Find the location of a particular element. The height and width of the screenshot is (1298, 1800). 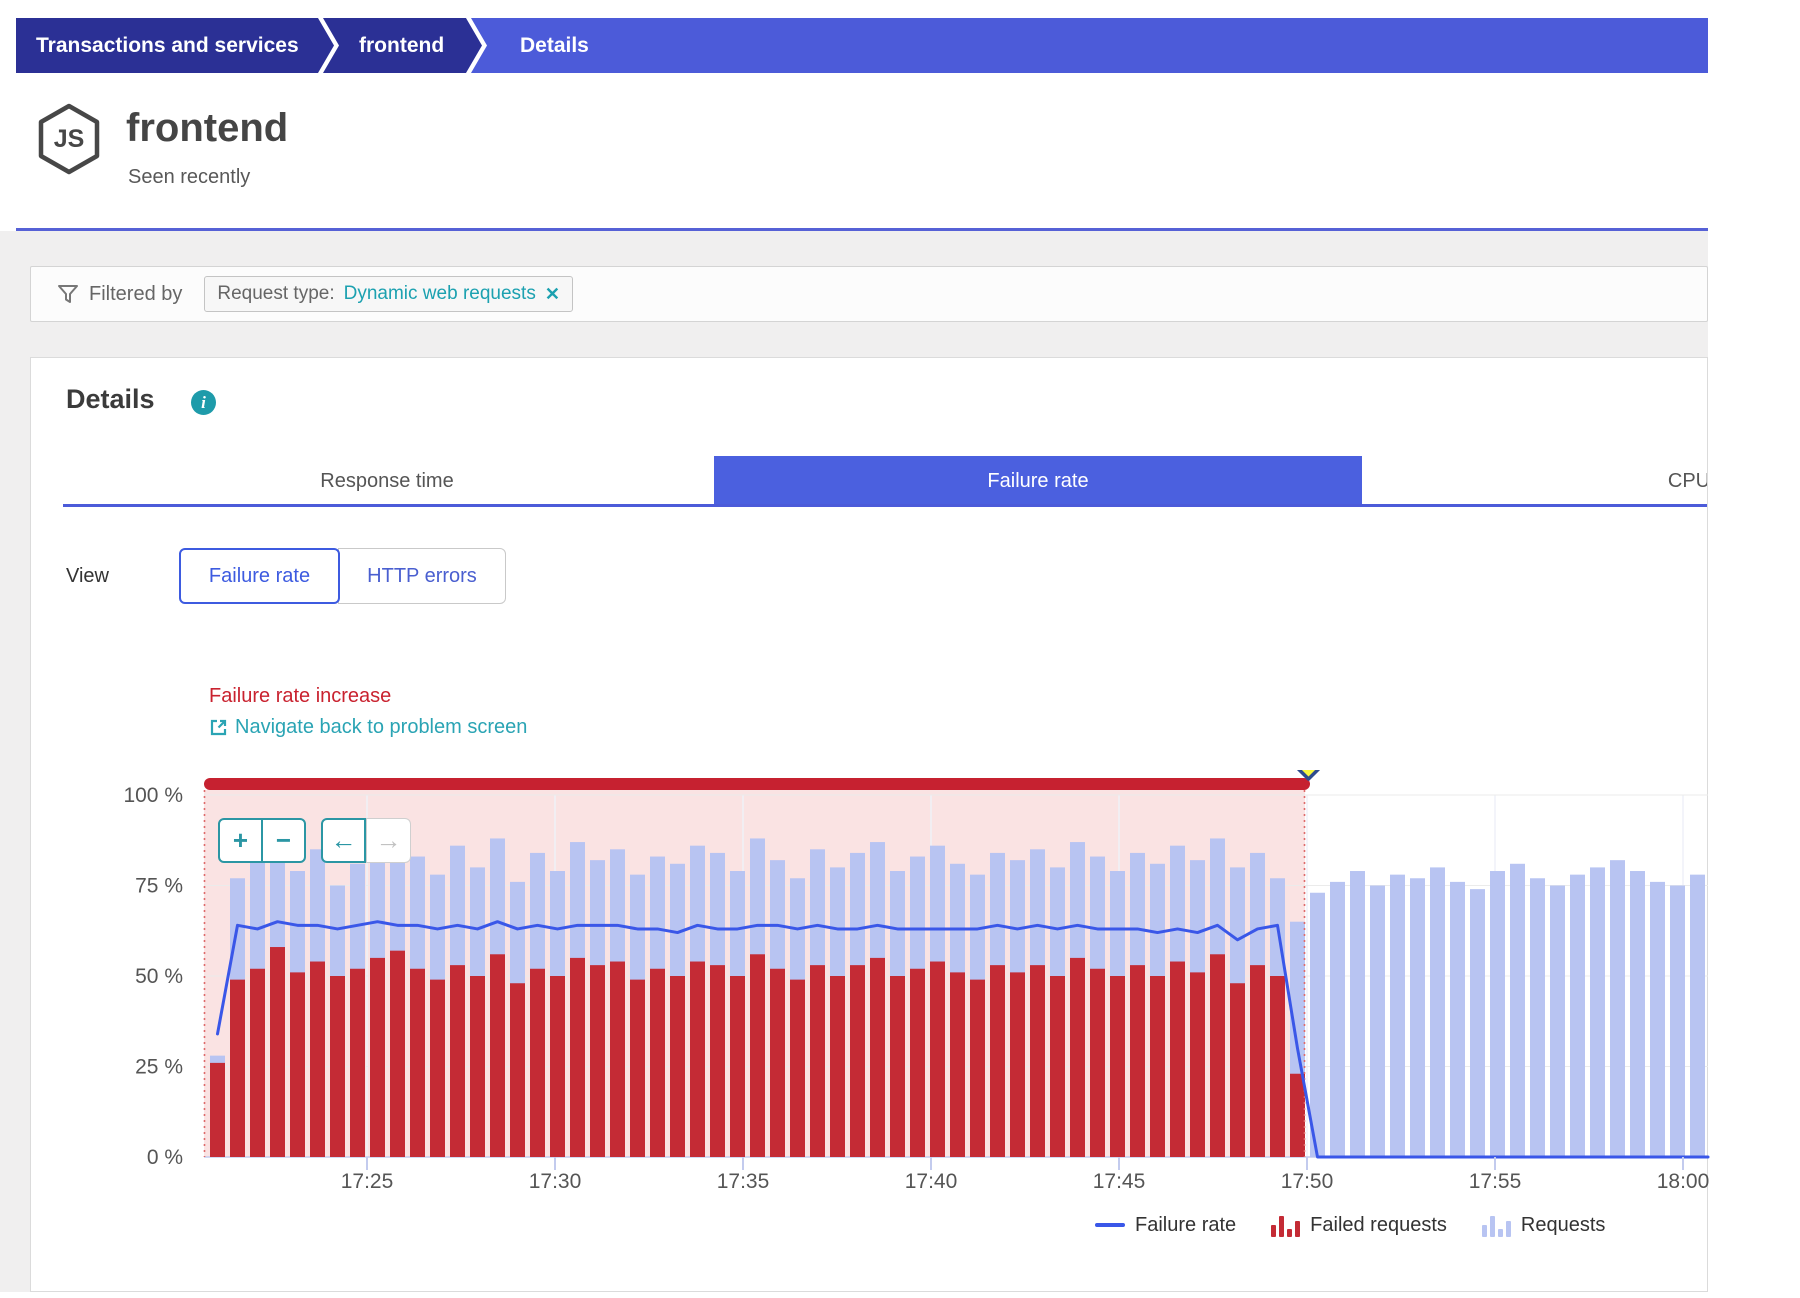

legend-item-failed-requests: Failed requests is located at coordinates (1359, 1225).